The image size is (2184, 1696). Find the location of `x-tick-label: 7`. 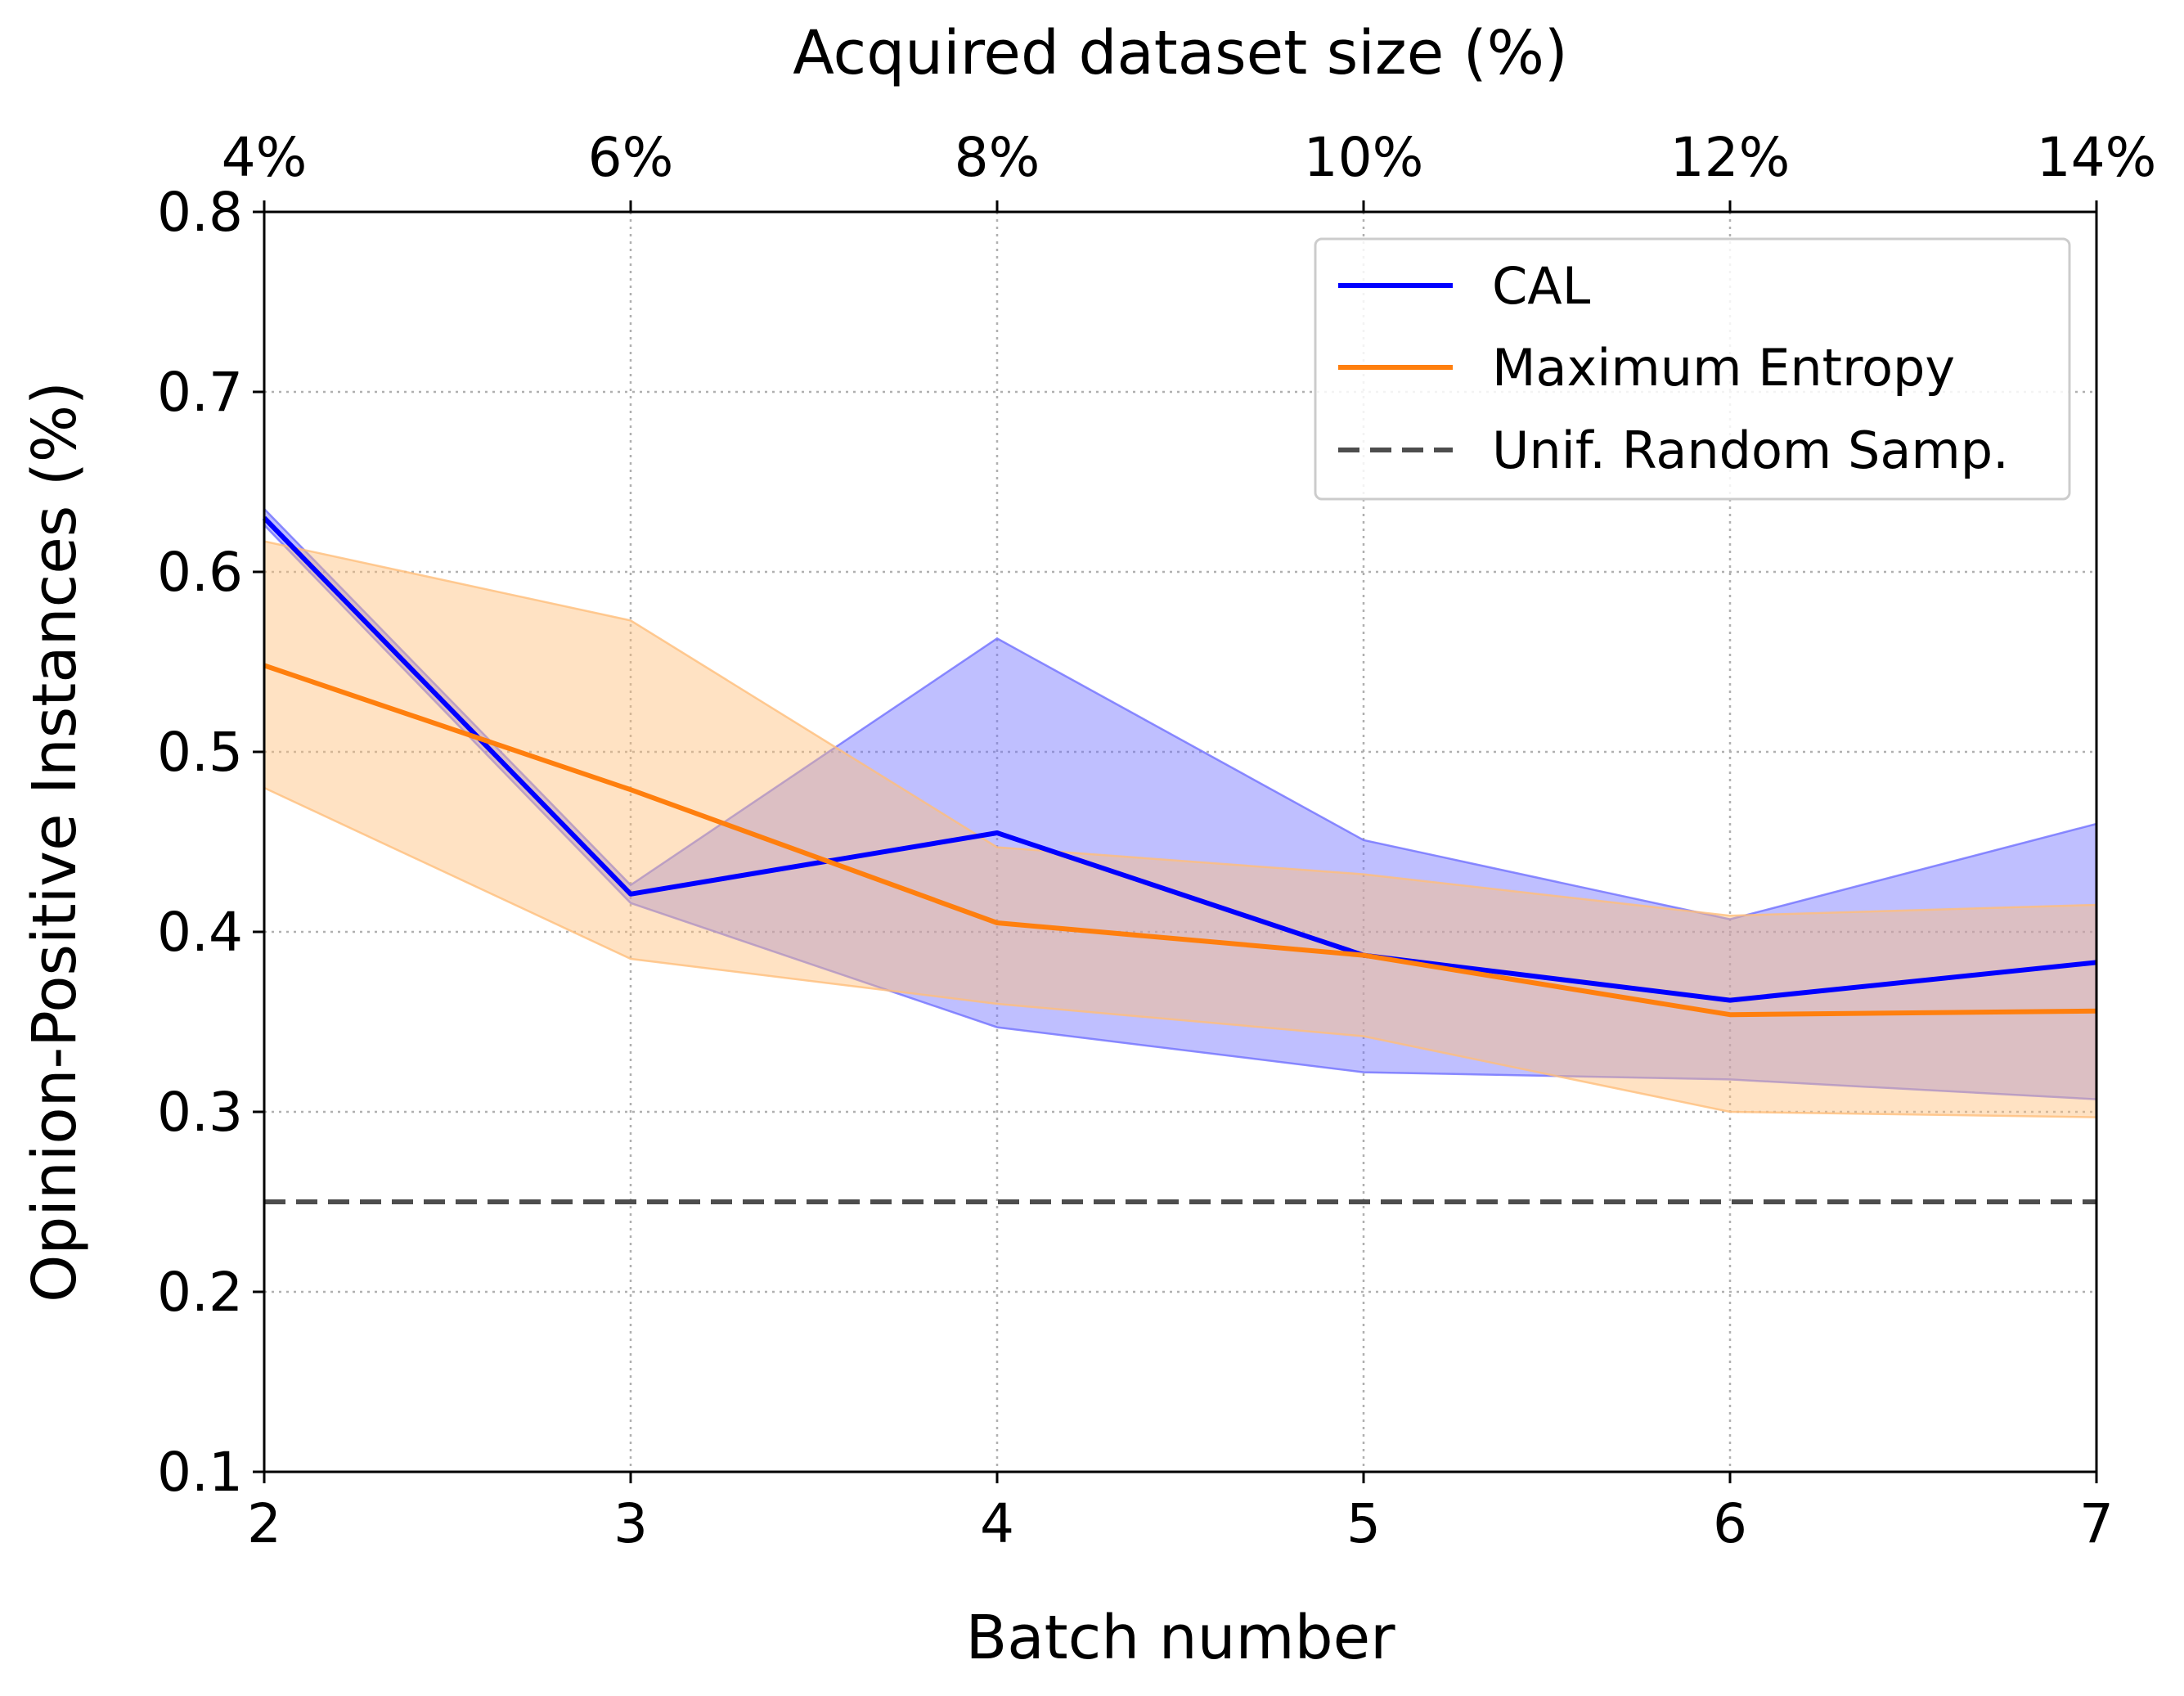

x-tick-label: 7 is located at coordinates (2096, 1524).